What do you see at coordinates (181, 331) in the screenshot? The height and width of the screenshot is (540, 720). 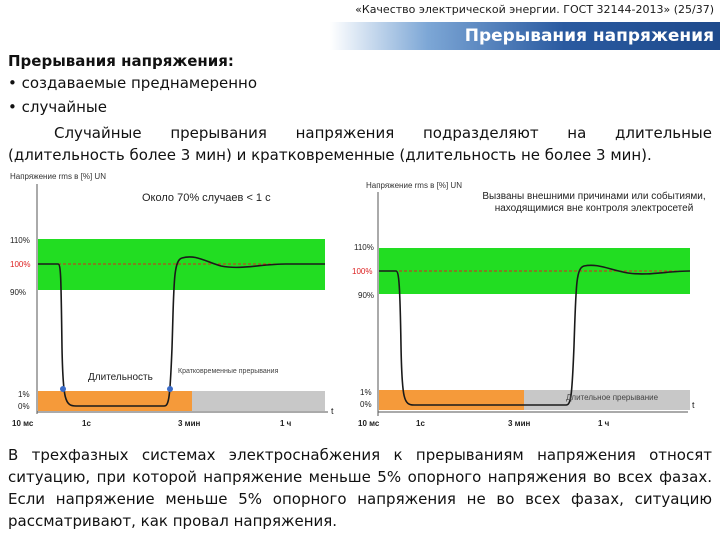 I see `chart1-voltage-curve` at bounding box center [181, 331].